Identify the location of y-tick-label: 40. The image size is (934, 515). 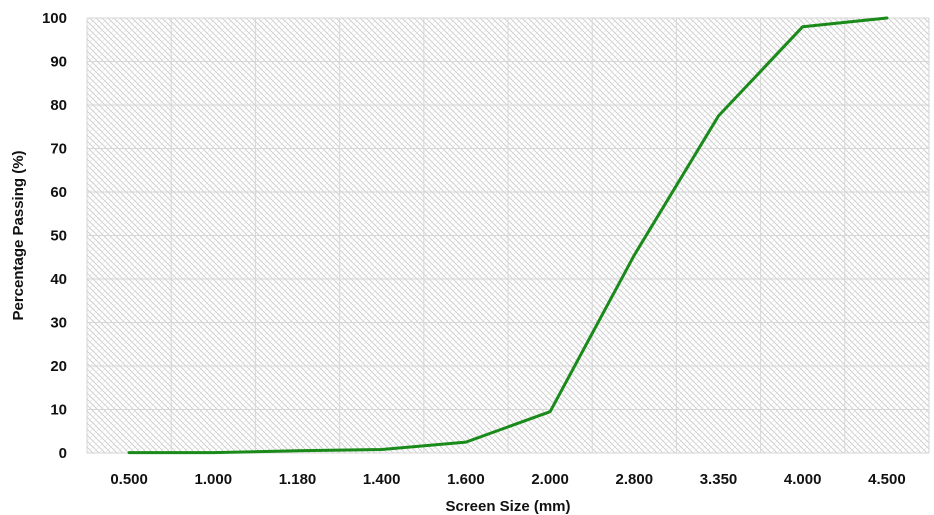
(58, 279).